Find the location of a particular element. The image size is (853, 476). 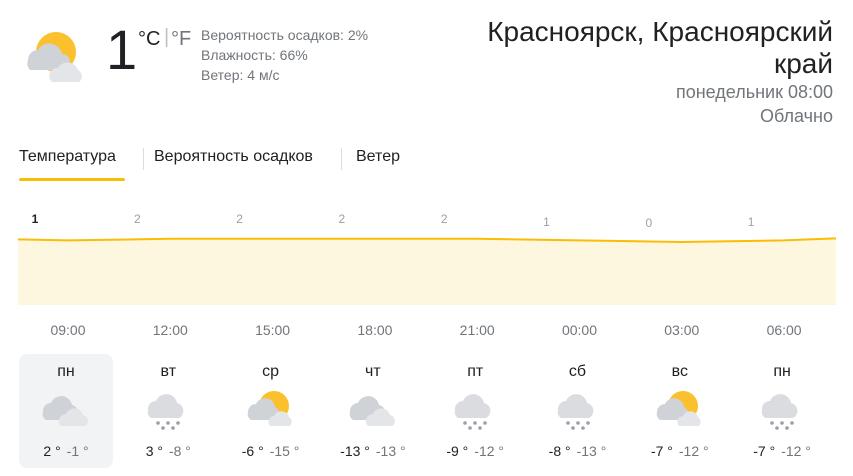

temperature-line is located at coordinates (427, 240).